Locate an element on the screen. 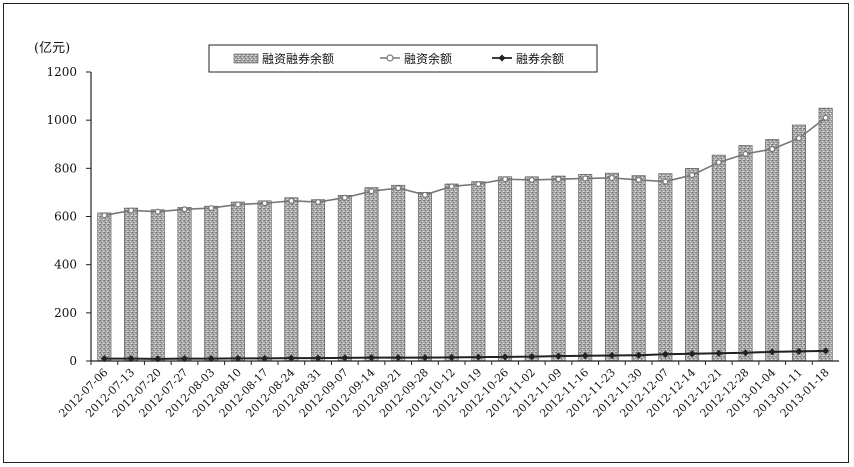 This screenshot has height=467, width=854. y-tick-label: 200 is located at coordinates (65, 313).